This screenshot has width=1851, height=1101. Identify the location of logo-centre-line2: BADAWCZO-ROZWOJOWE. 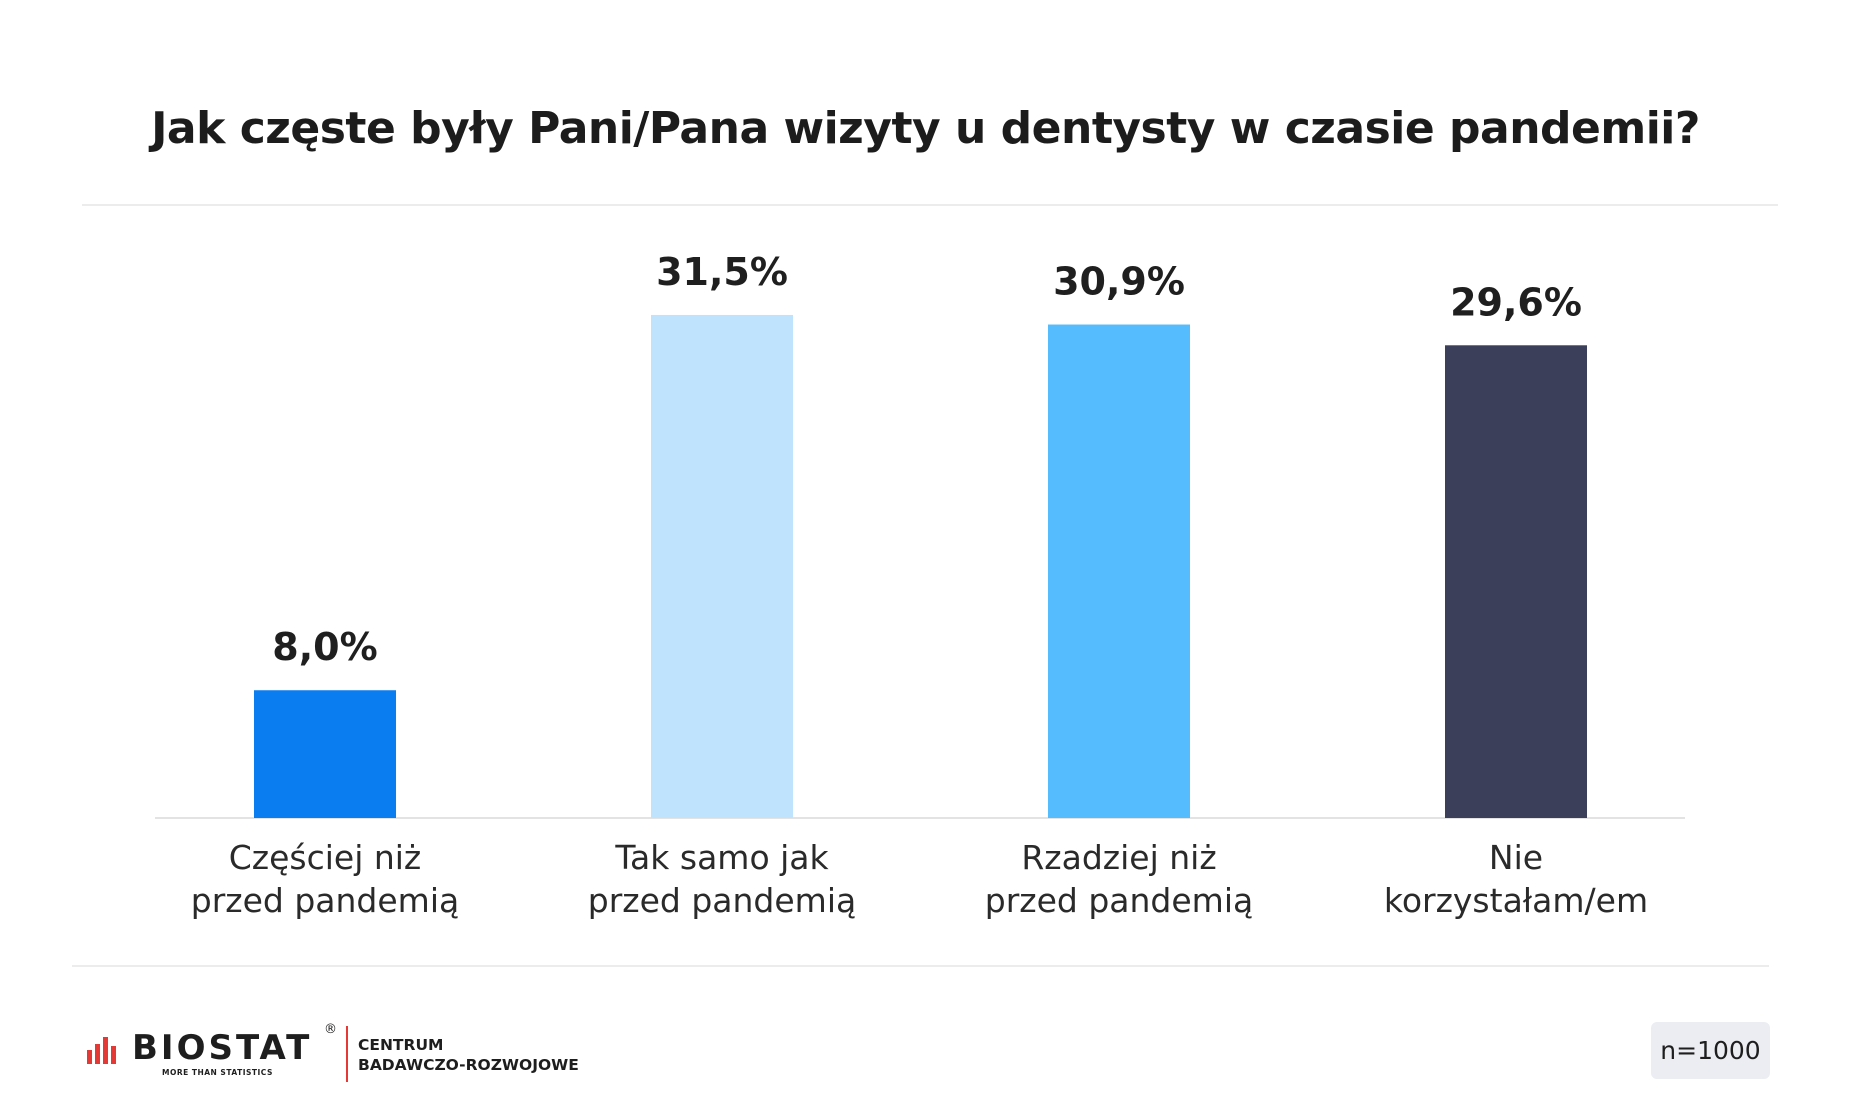
(468, 1065).